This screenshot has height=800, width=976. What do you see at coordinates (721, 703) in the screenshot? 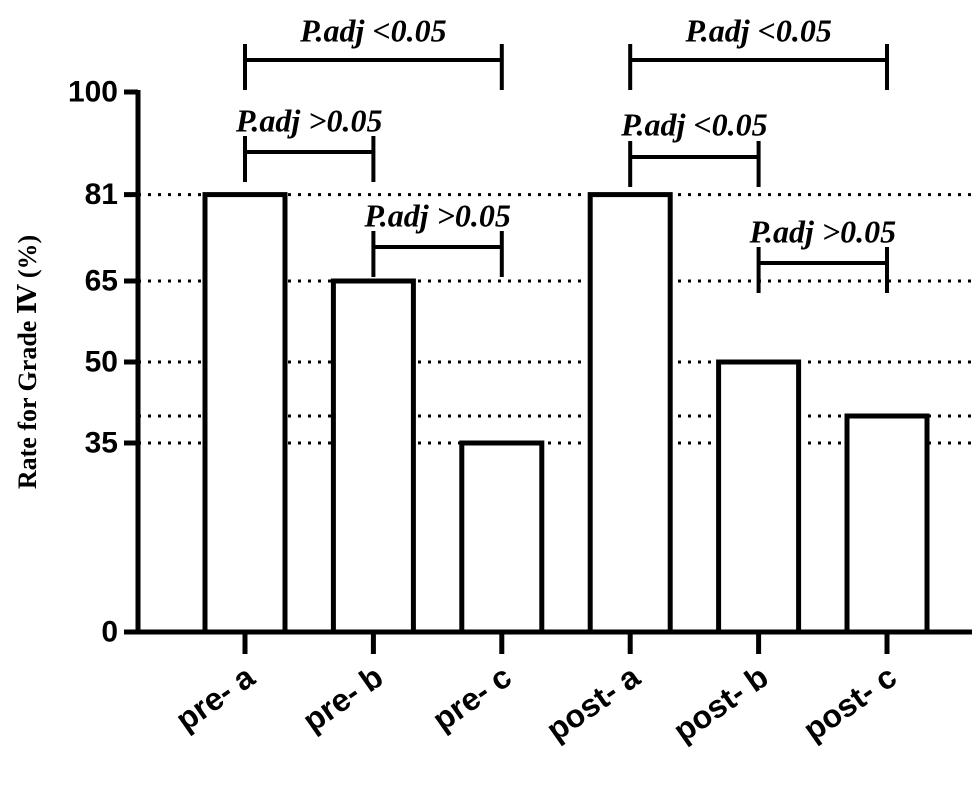
I see `x-tick-label-4: post- b` at bounding box center [721, 703].